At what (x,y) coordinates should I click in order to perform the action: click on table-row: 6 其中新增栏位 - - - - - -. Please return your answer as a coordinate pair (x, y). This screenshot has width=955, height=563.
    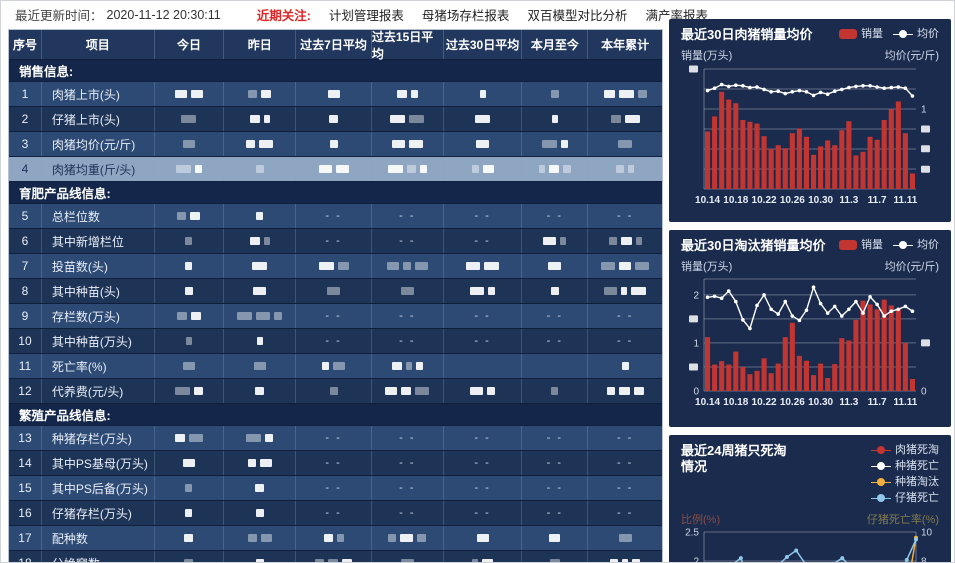
    Looking at the image, I should click on (335, 241).